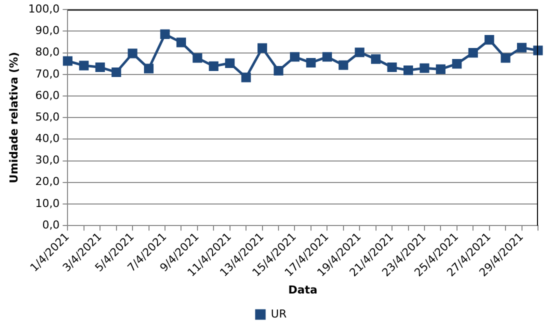 This screenshot has width=554, height=330. What do you see at coordinates (47, 160) in the screenshot?
I see `y-tick-label: 30,0` at bounding box center [47, 160].